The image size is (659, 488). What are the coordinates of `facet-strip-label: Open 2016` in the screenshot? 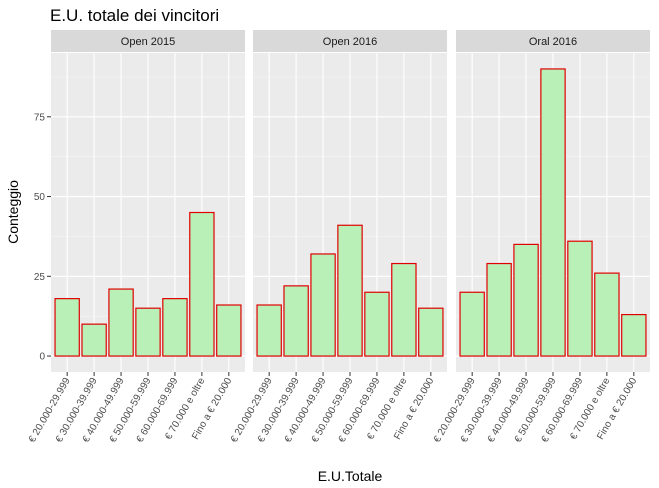 It's located at (350, 42).